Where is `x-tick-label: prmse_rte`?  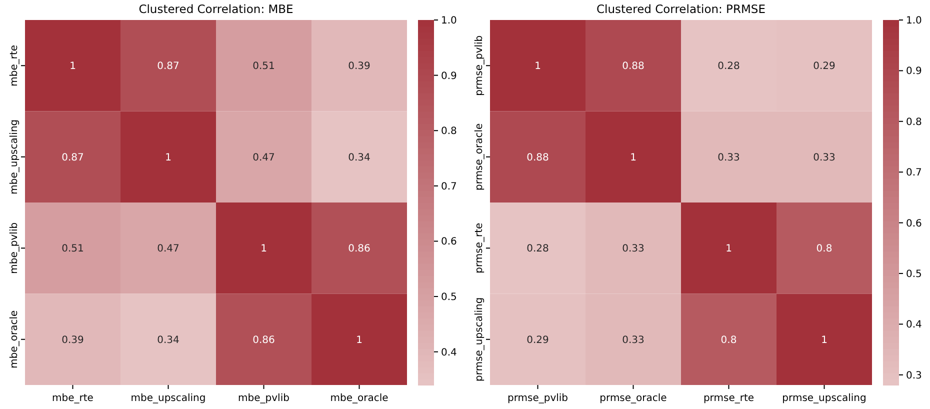
x-tick-label: prmse_rte is located at coordinates (728, 398).